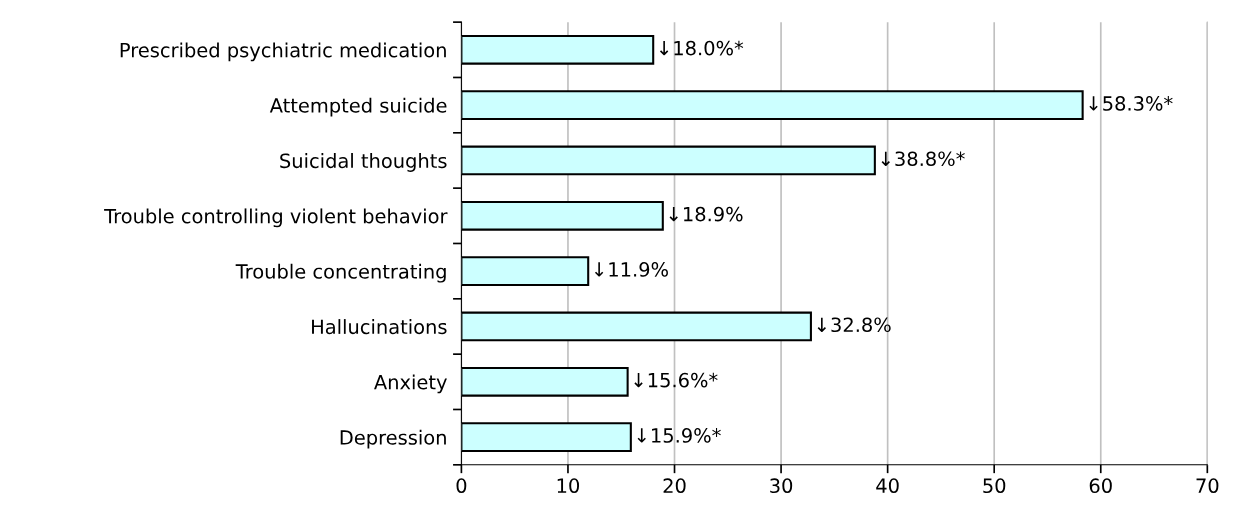  Describe the element at coordinates (358, 107) in the screenshot. I see `y-tick-label: Attempted suicide` at that location.